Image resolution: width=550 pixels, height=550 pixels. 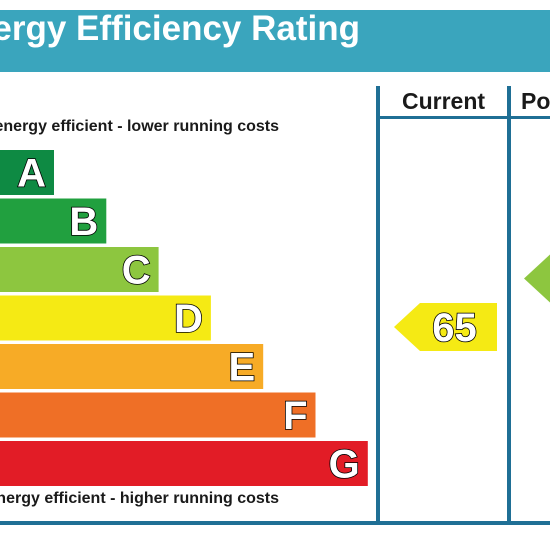 What do you see at coordinates (509, 305) in the screenshot?
I see `current-column-right-divider` at bounding box center [509, 305].